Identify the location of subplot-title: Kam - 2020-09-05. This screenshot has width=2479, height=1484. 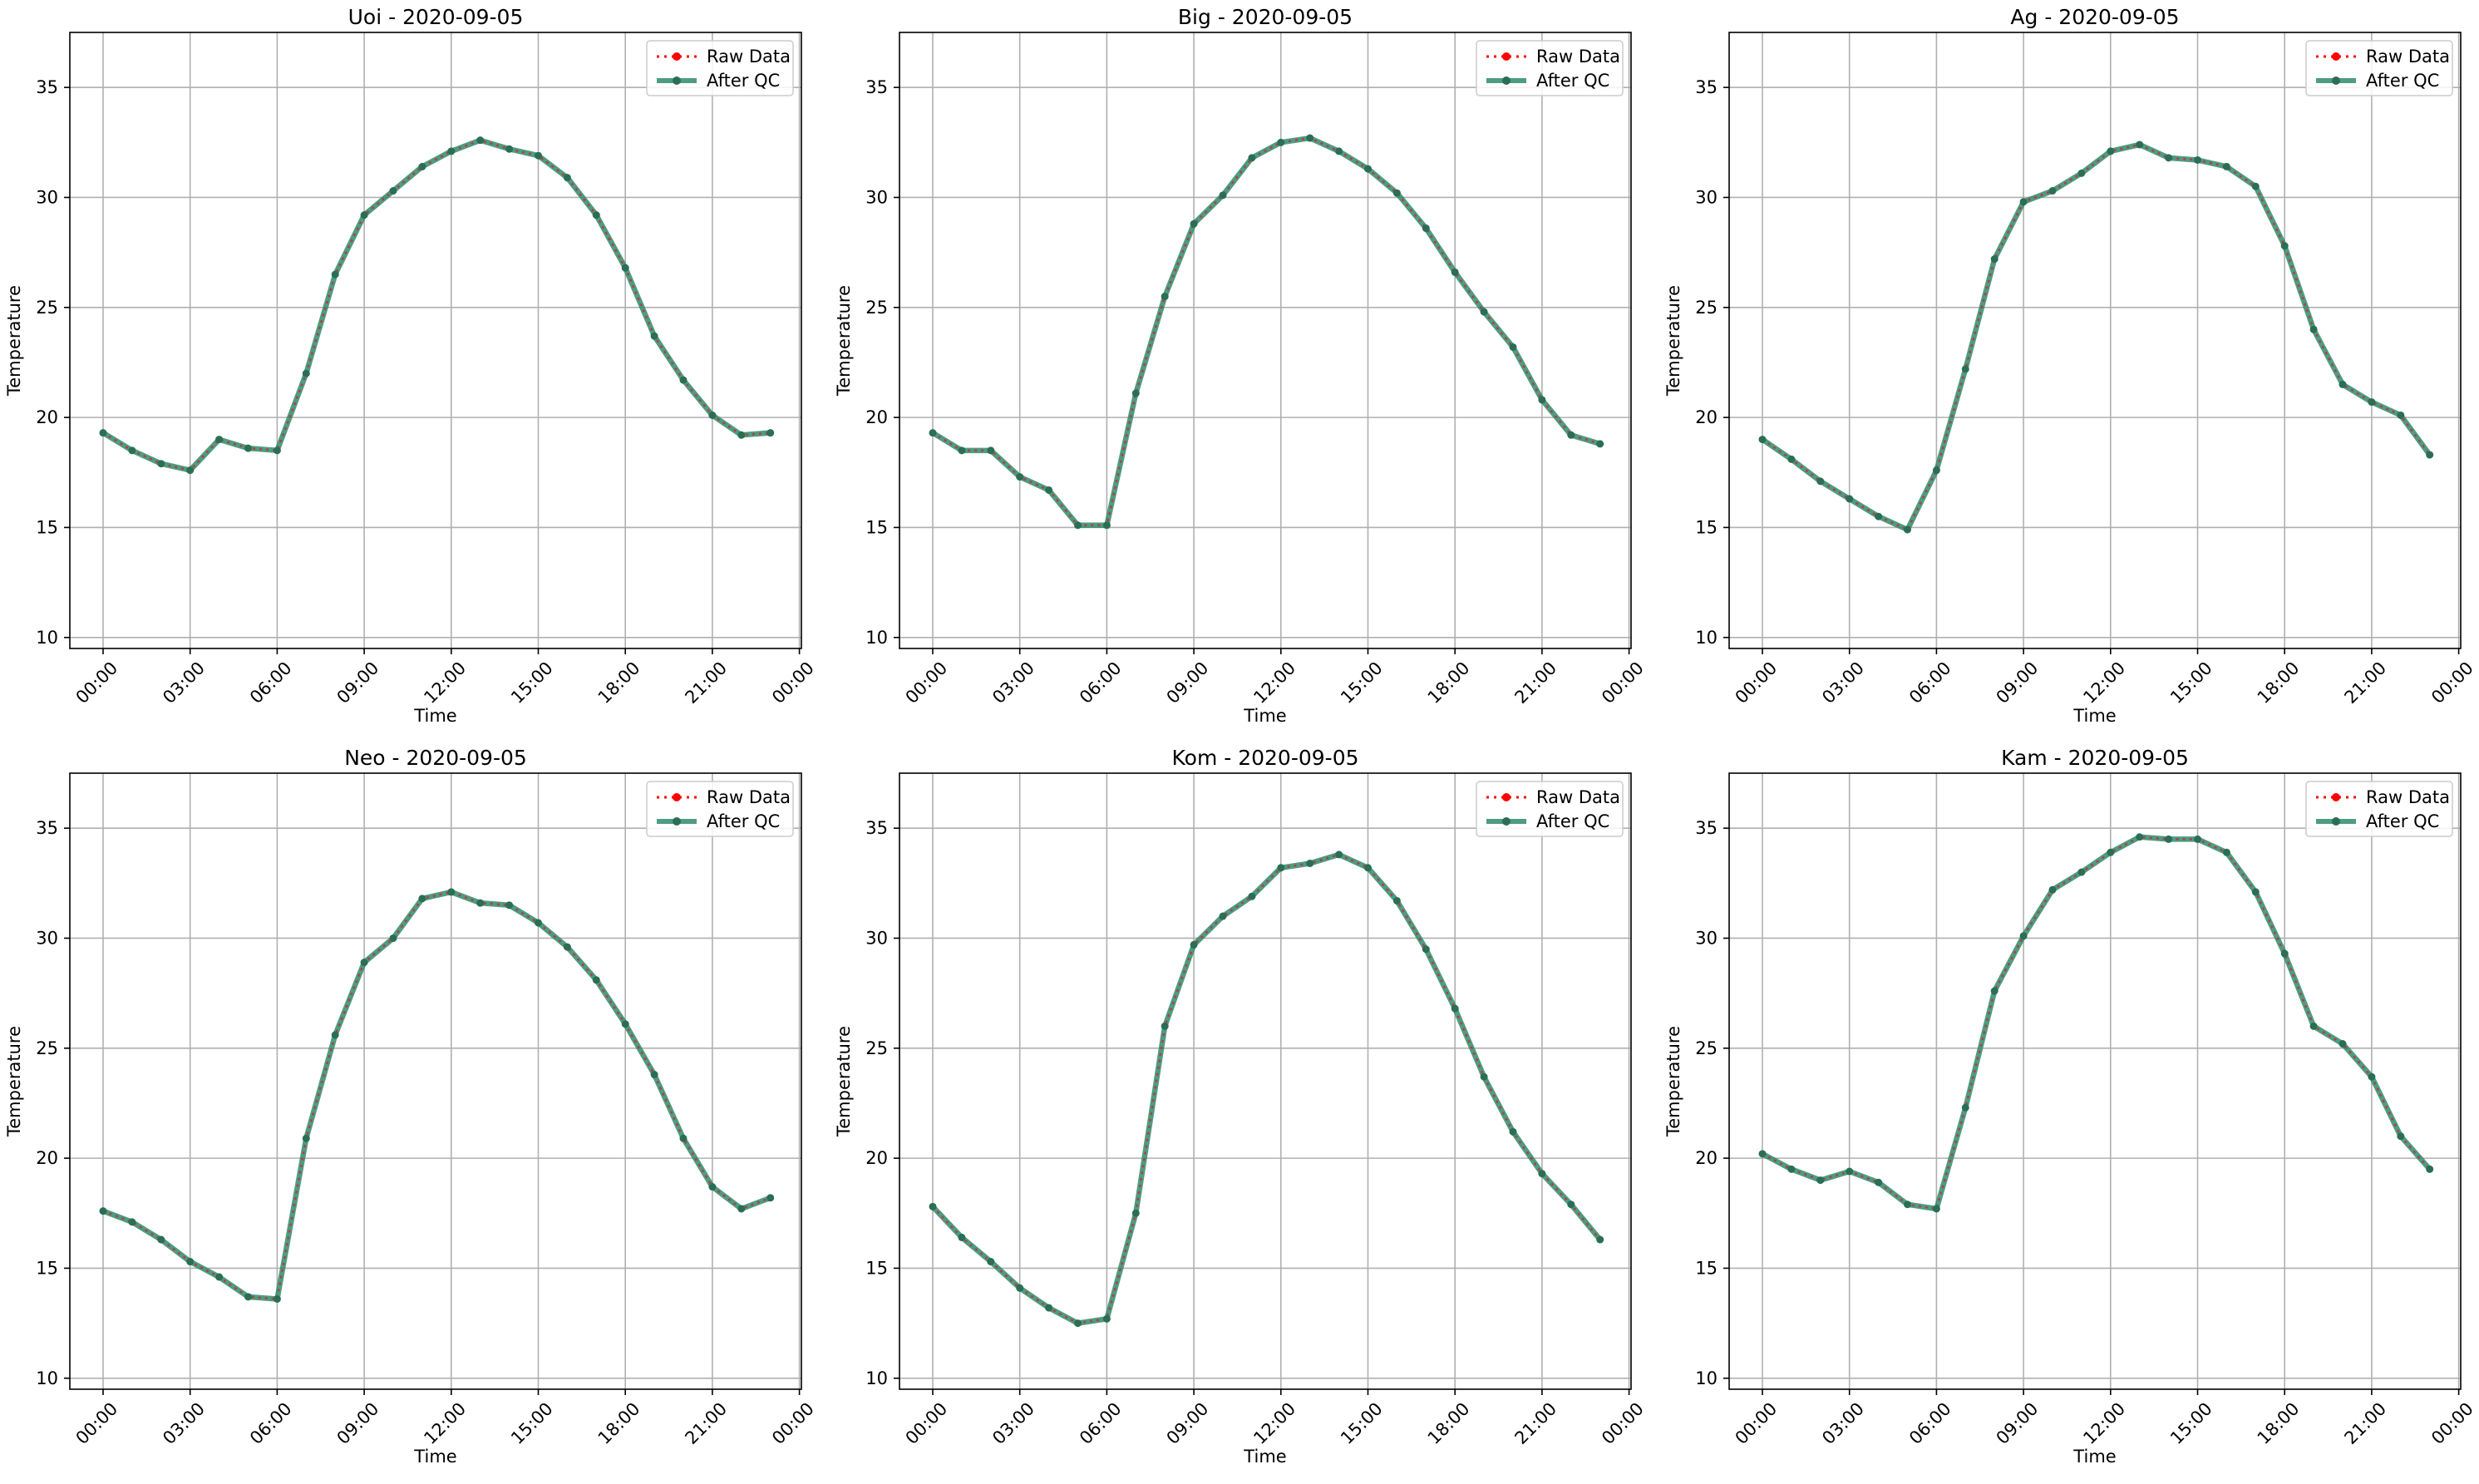
(2095, 758).